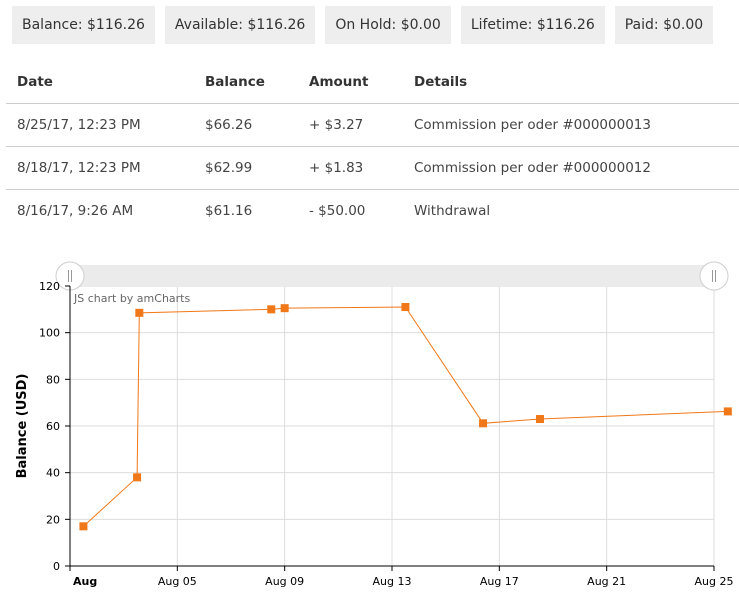 The width and height of the screenshot is (739, 601). I want to click on scrollbar-right-handle, so click(714, 276).